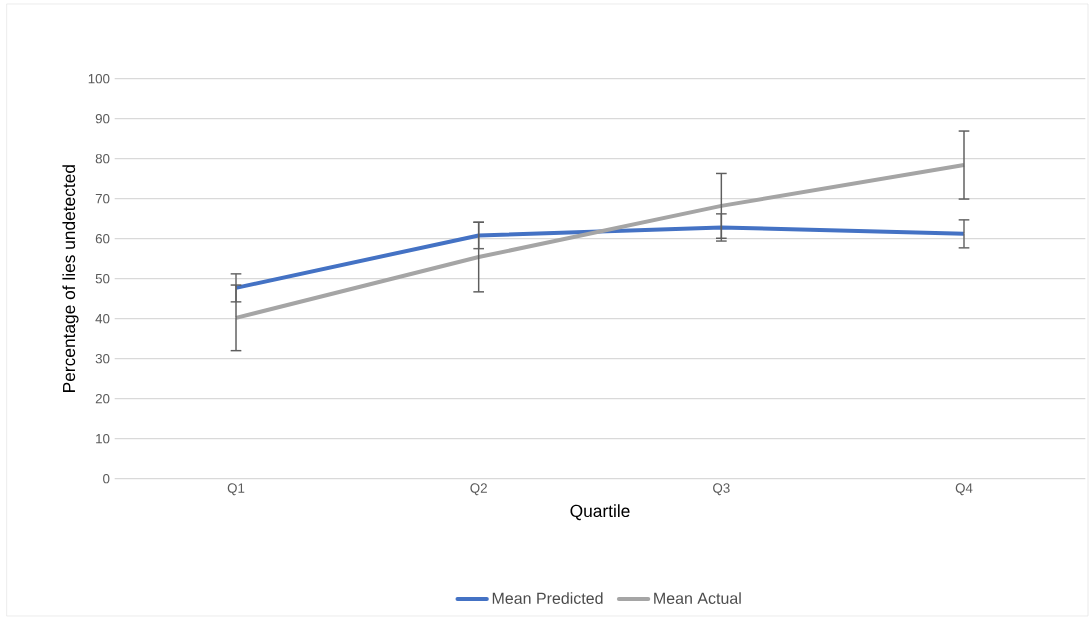 The height and width of the screenshot is (620, 1092). I want to click on legend-label: Mean Predicted, so click(547, 598).